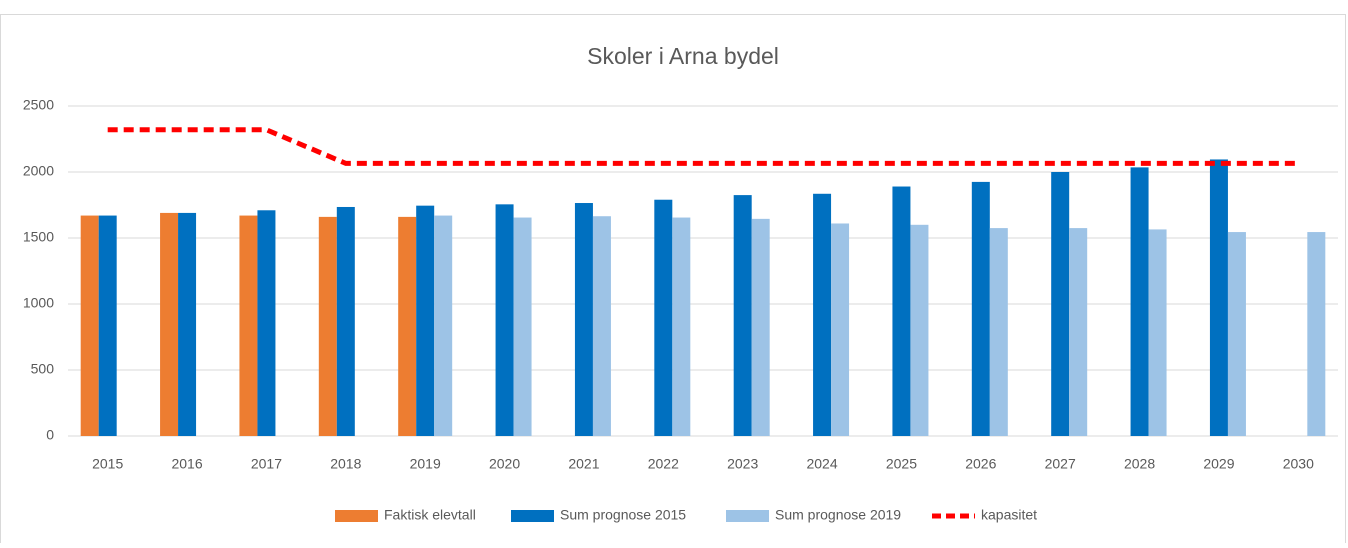 The width and height of the screenshot is (1348, 548). What do you see at coordinates (1218, 464) in the screenshot?
I see `x-tick-label: 2029` at bounding box center [1218, 464].